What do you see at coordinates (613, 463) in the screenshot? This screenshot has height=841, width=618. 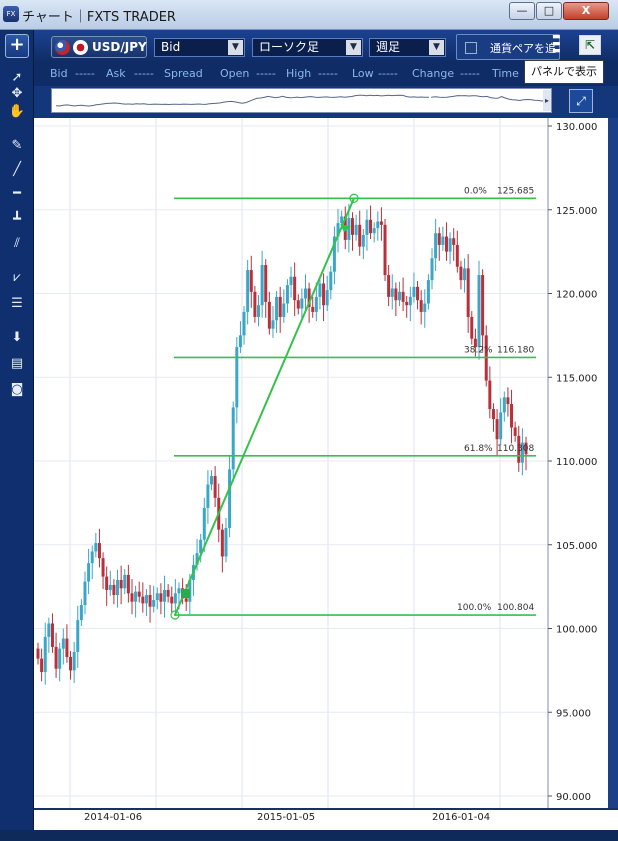 I see `chart-scrollbar` at bounding box center [613, 463].